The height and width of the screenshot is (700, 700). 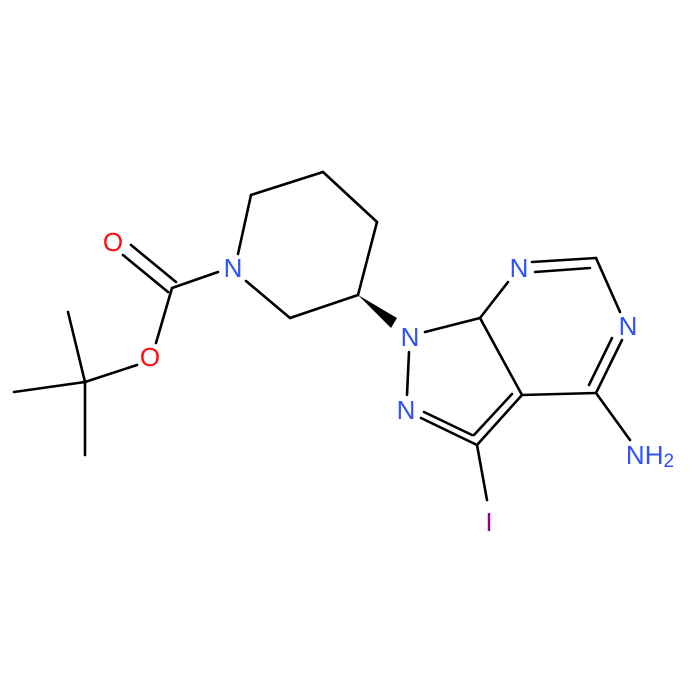 I want to click on atom-label: I, so click(x=488, y=522).